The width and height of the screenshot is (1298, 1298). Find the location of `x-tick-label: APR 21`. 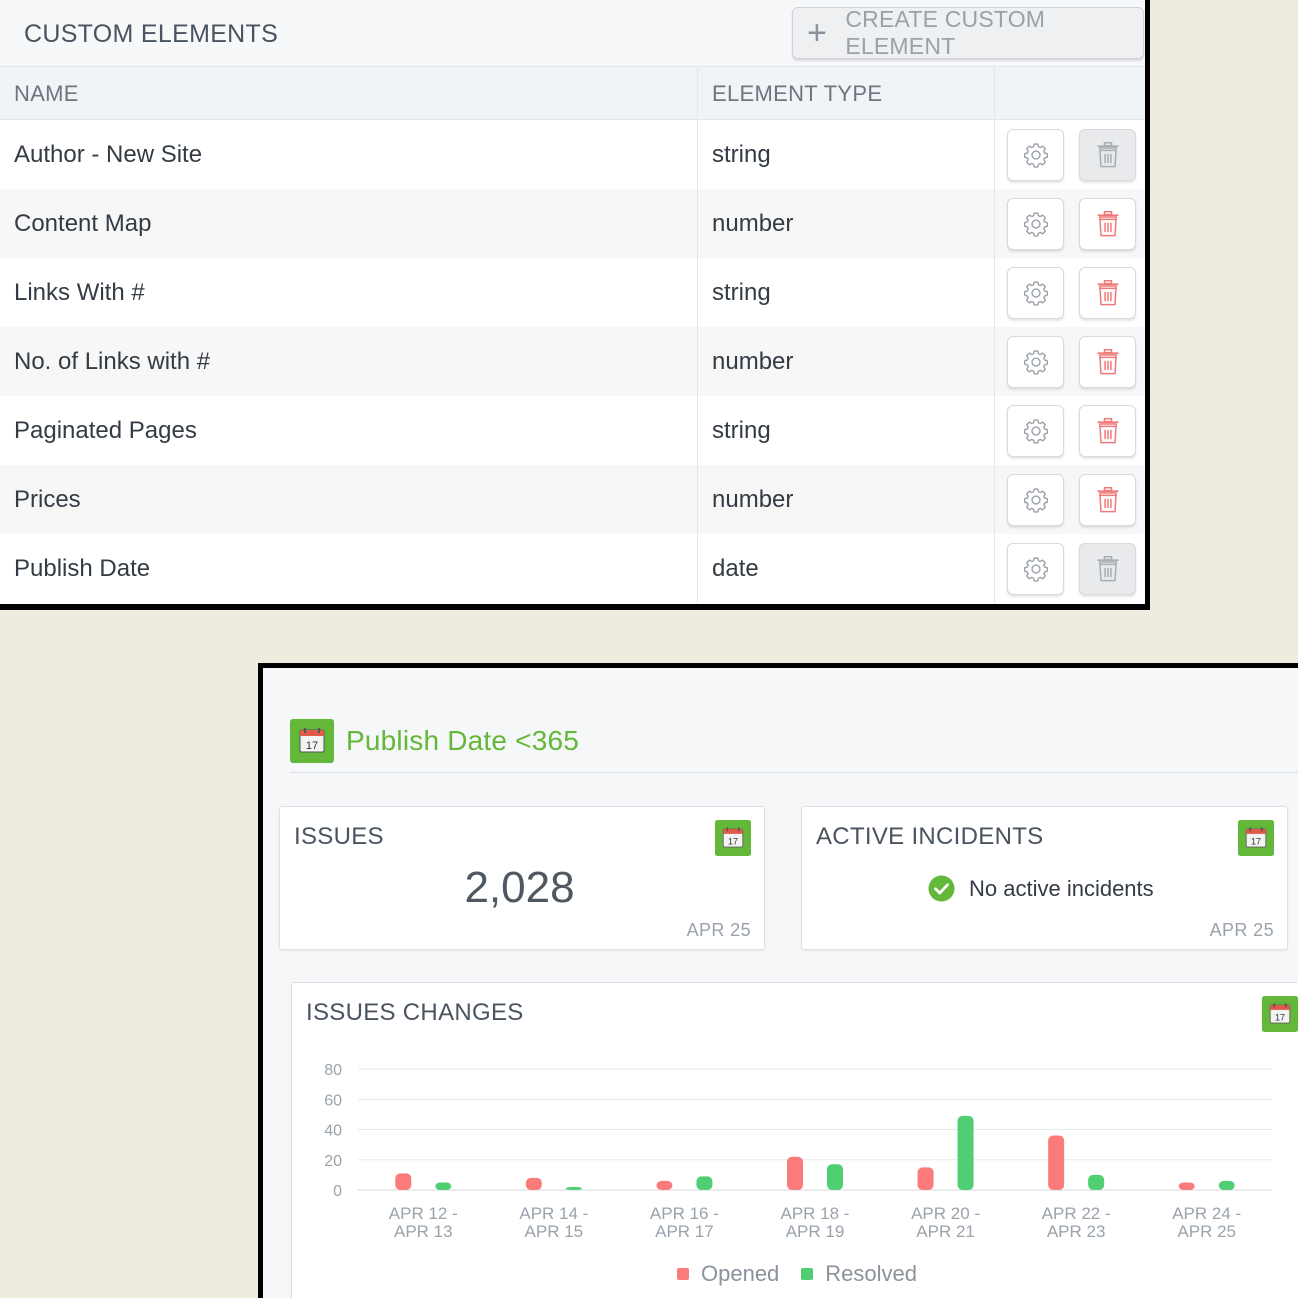

x-tick-label: APR 21 is located at coordinates (945, 1231).